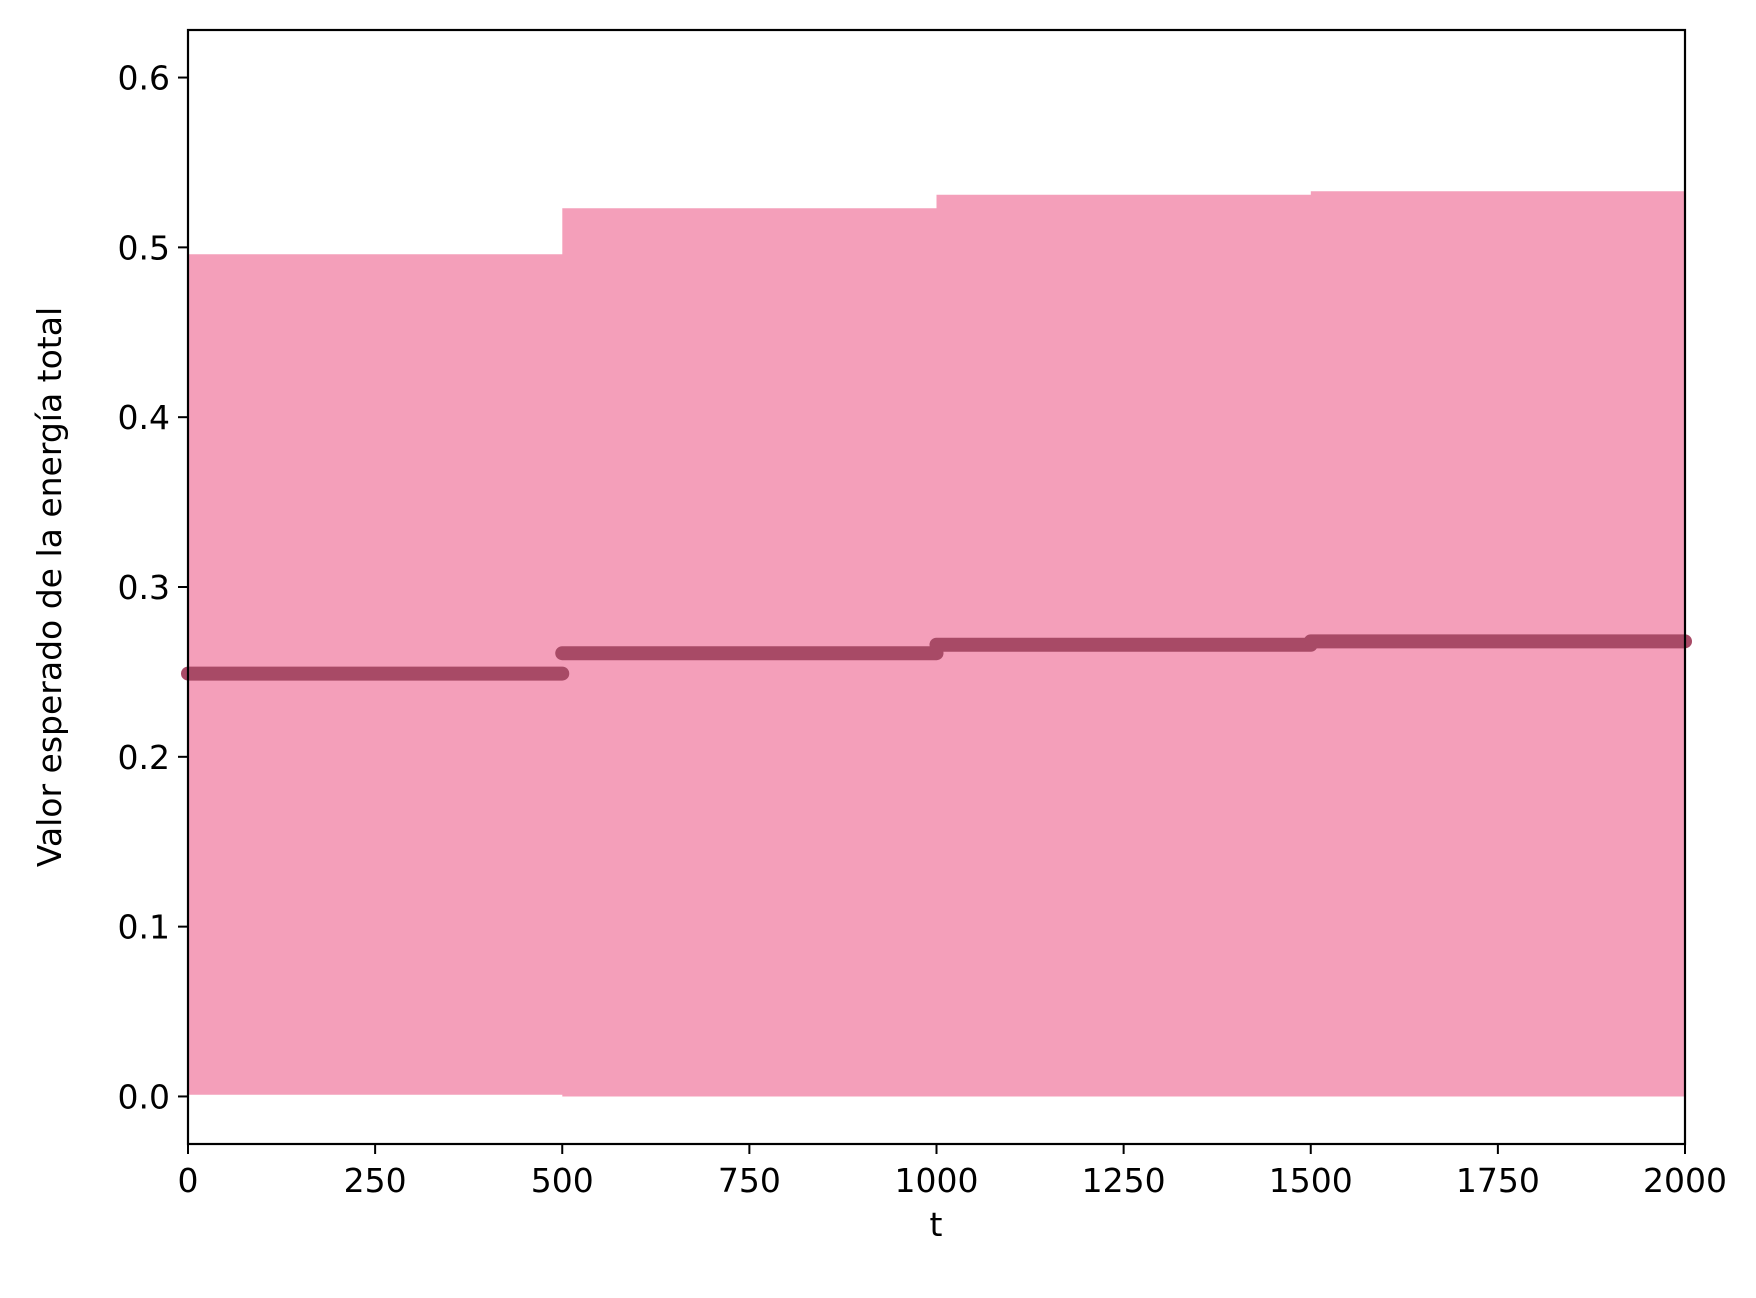  What do you see at coordinates (144, 927) in the screenshot?
I see `y-tick-label: 0.1` at bounding box center [144, 927].